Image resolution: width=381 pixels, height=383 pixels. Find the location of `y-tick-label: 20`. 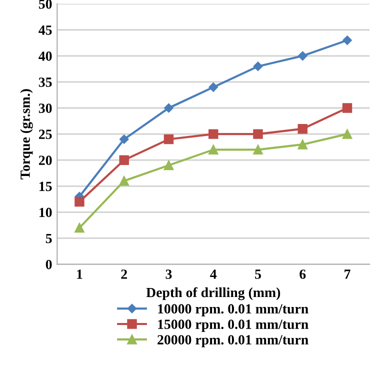

y-tick-label: 20 is located at coordinates (45, 161).